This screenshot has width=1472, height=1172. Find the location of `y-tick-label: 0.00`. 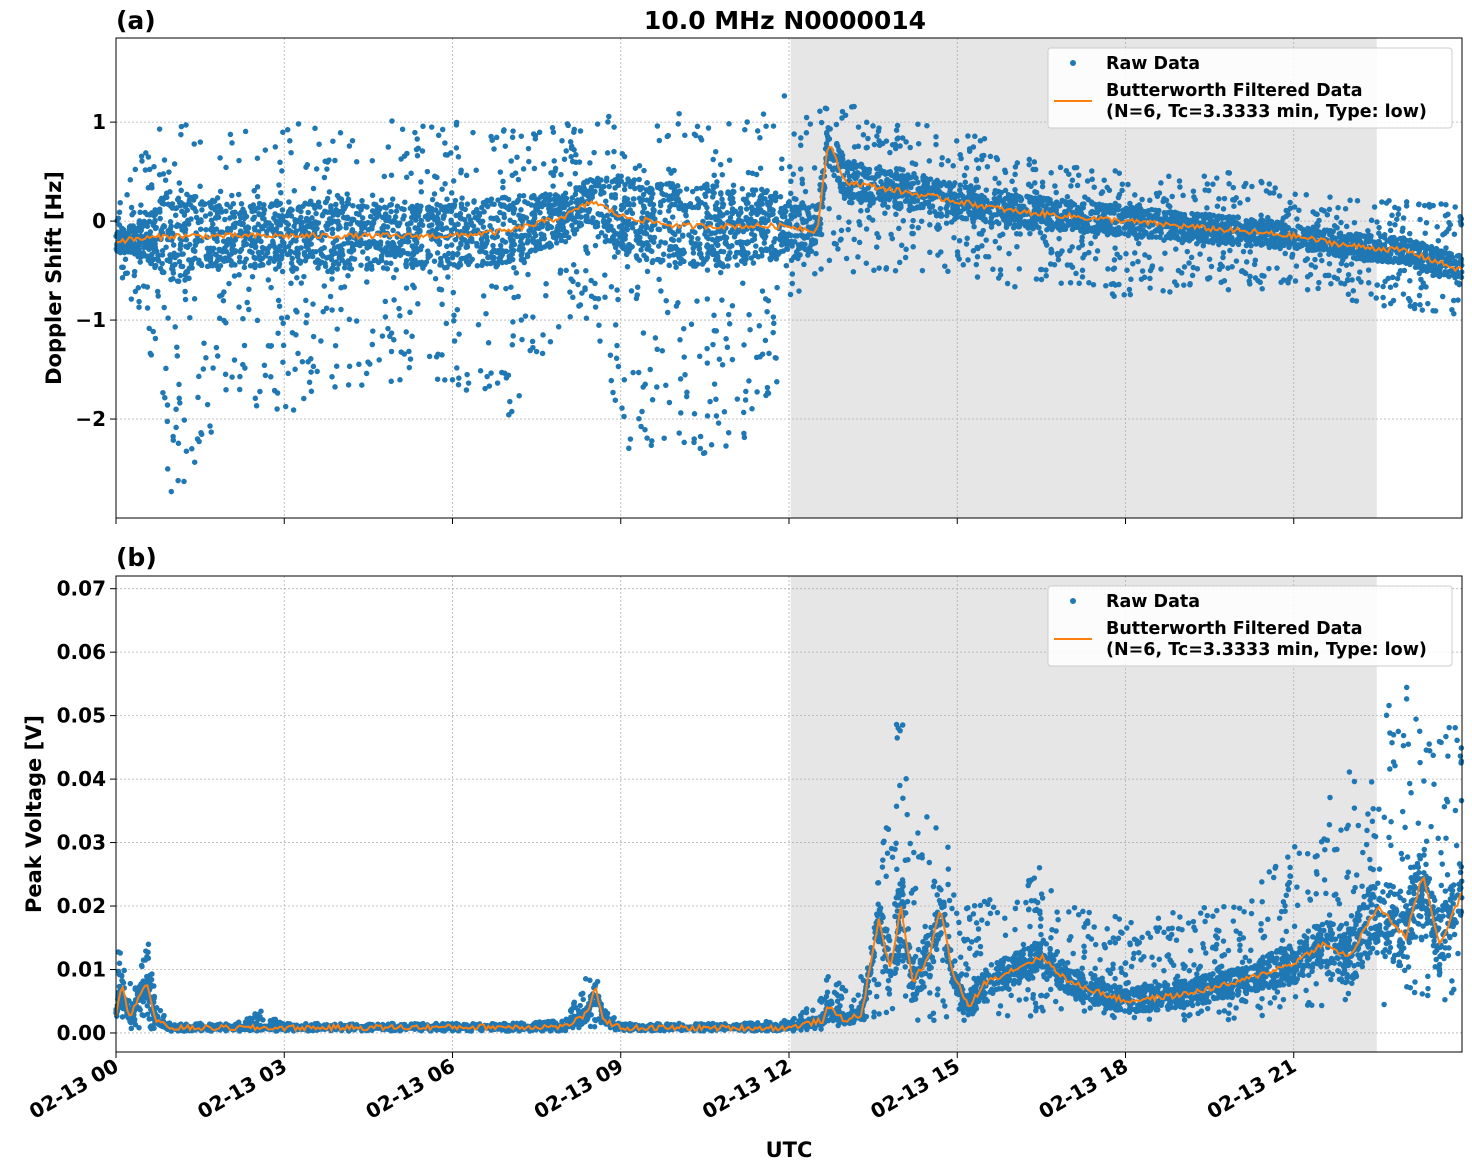

y-tick-label: 0.00 is located at coordinates (81, 1033).